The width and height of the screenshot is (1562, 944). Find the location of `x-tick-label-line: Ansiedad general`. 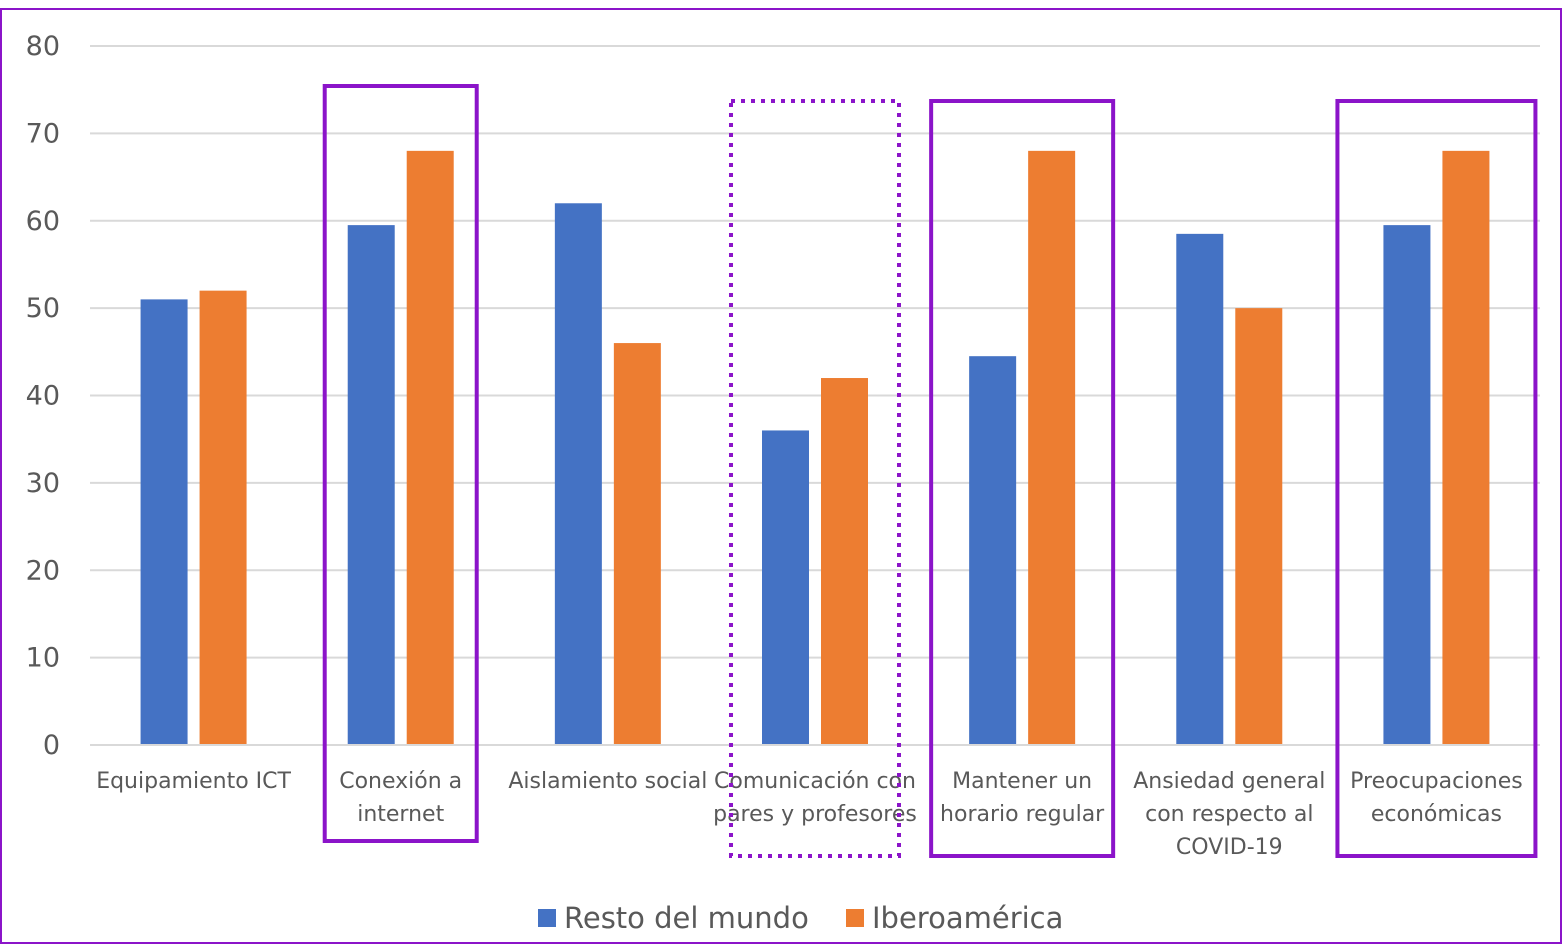

x-tick-label-line: Ansiedad general is located at coordinates (1229, 781).